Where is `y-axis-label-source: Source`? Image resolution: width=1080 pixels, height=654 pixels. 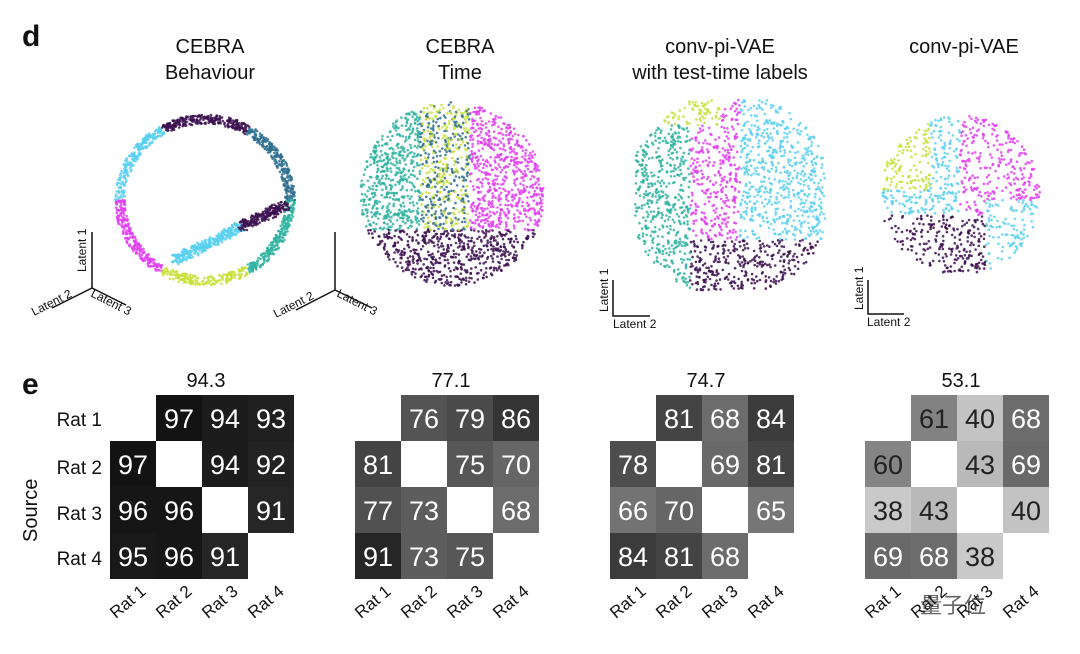
y-axis-label-source: Source is located at coordinates (31, 510).